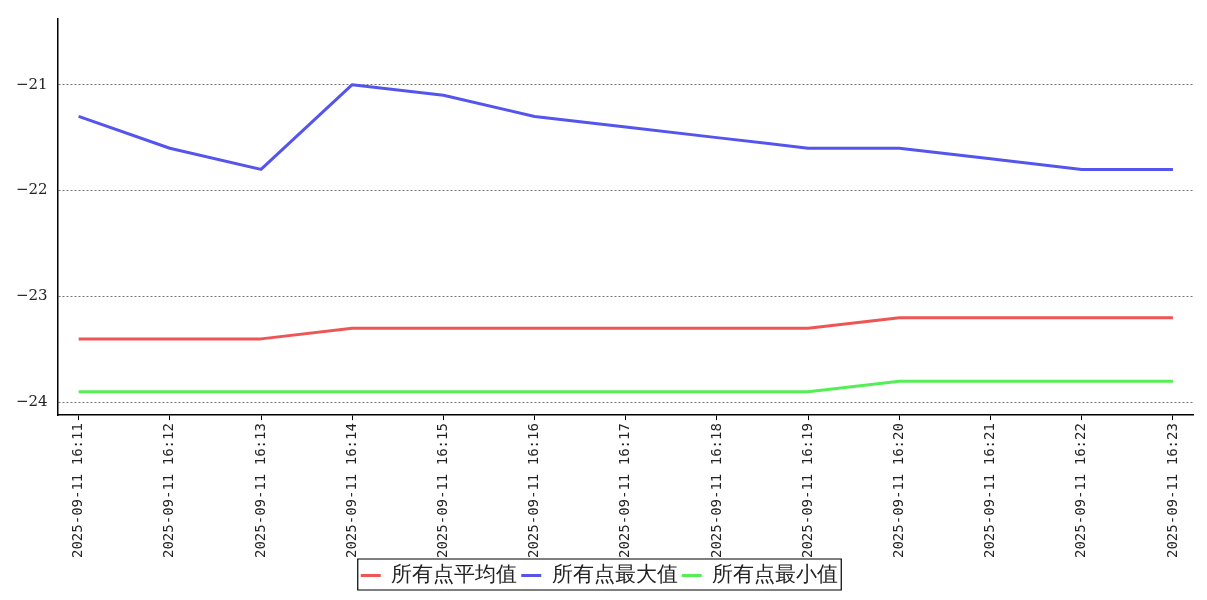  I want to click on x-tick-label: 2025-09-11 16:12, so click(168, 490).